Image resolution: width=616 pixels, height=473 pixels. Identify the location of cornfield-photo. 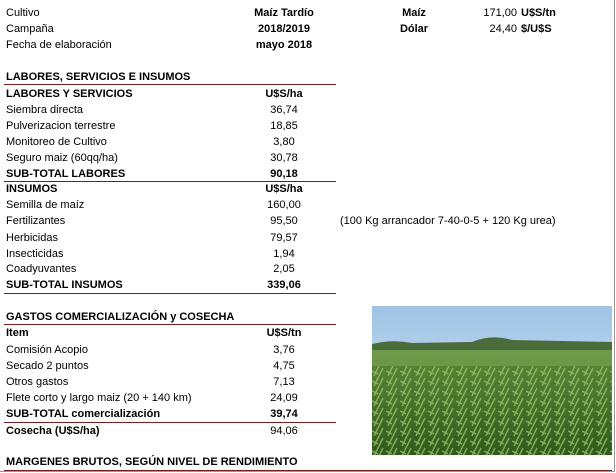
(492, 380).